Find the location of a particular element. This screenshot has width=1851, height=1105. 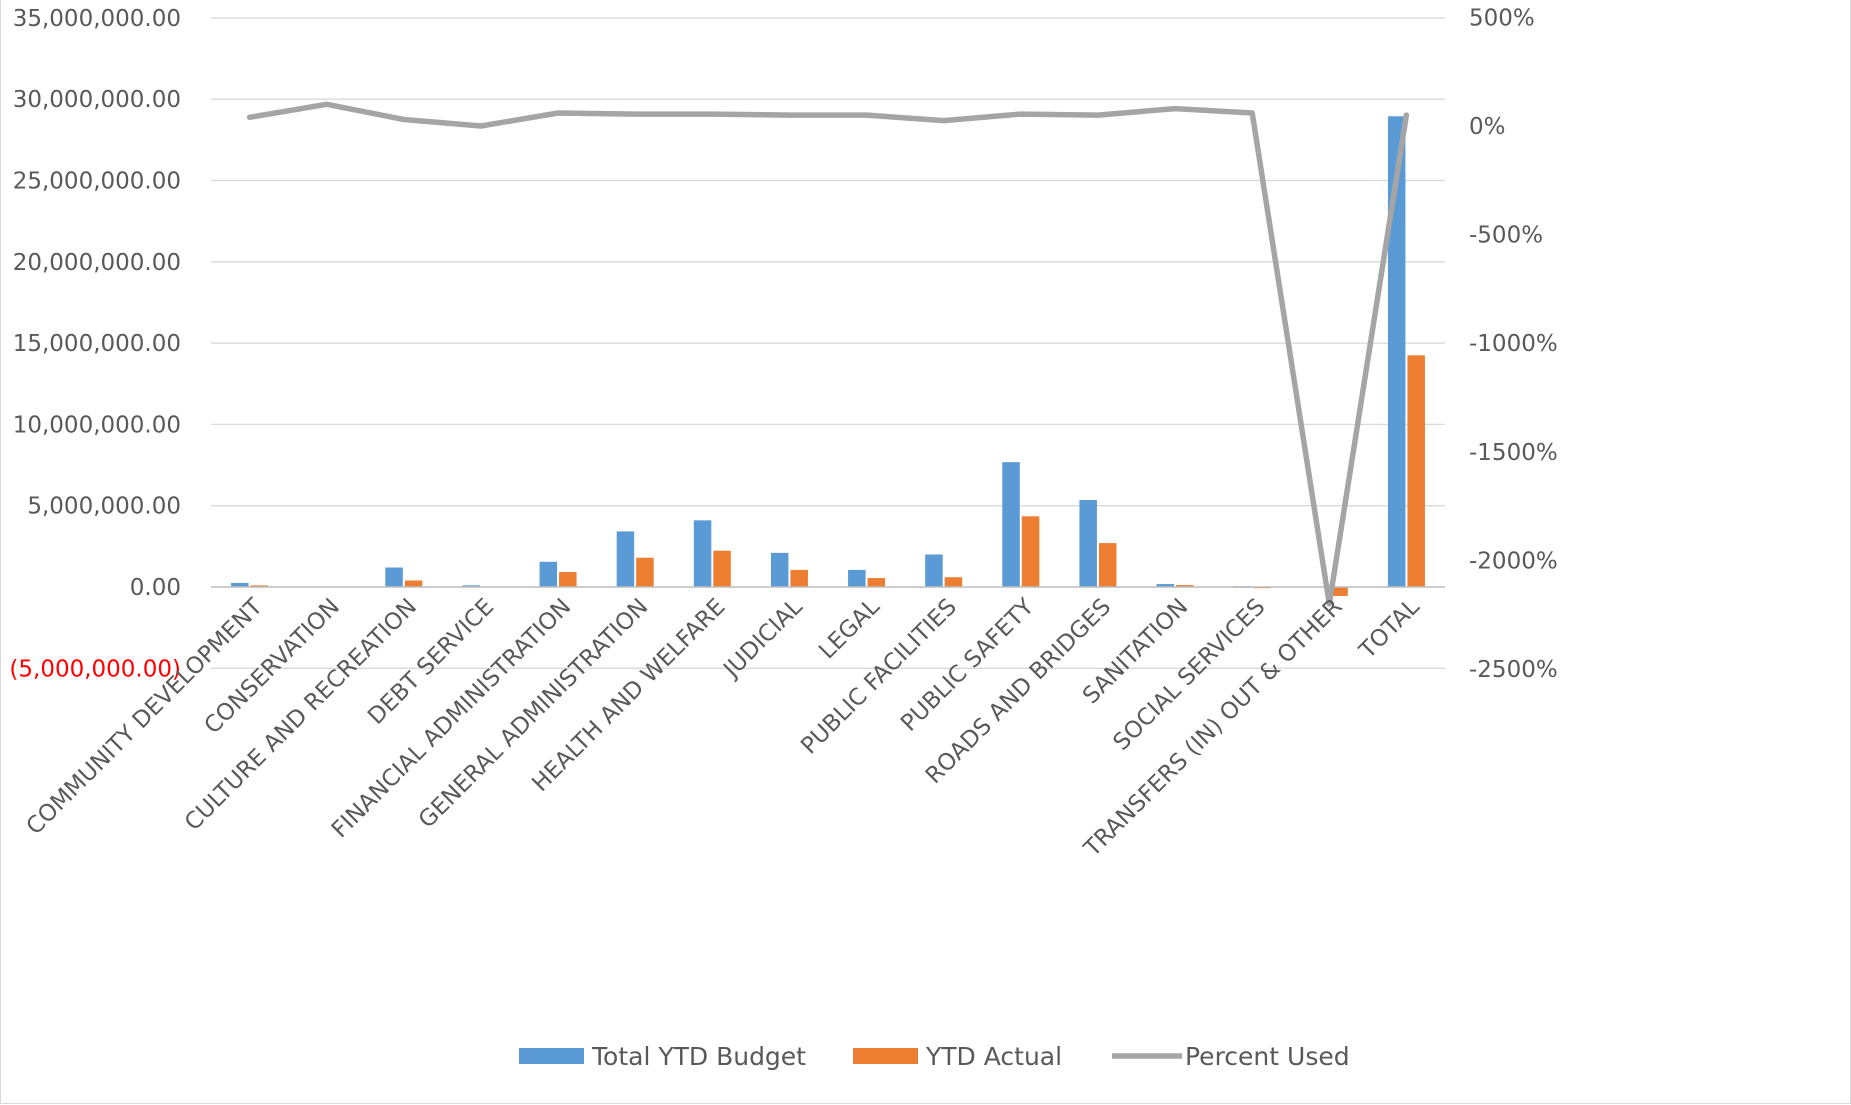

y-right-tick-label: -1000% is located at coordinates (1513, 344).